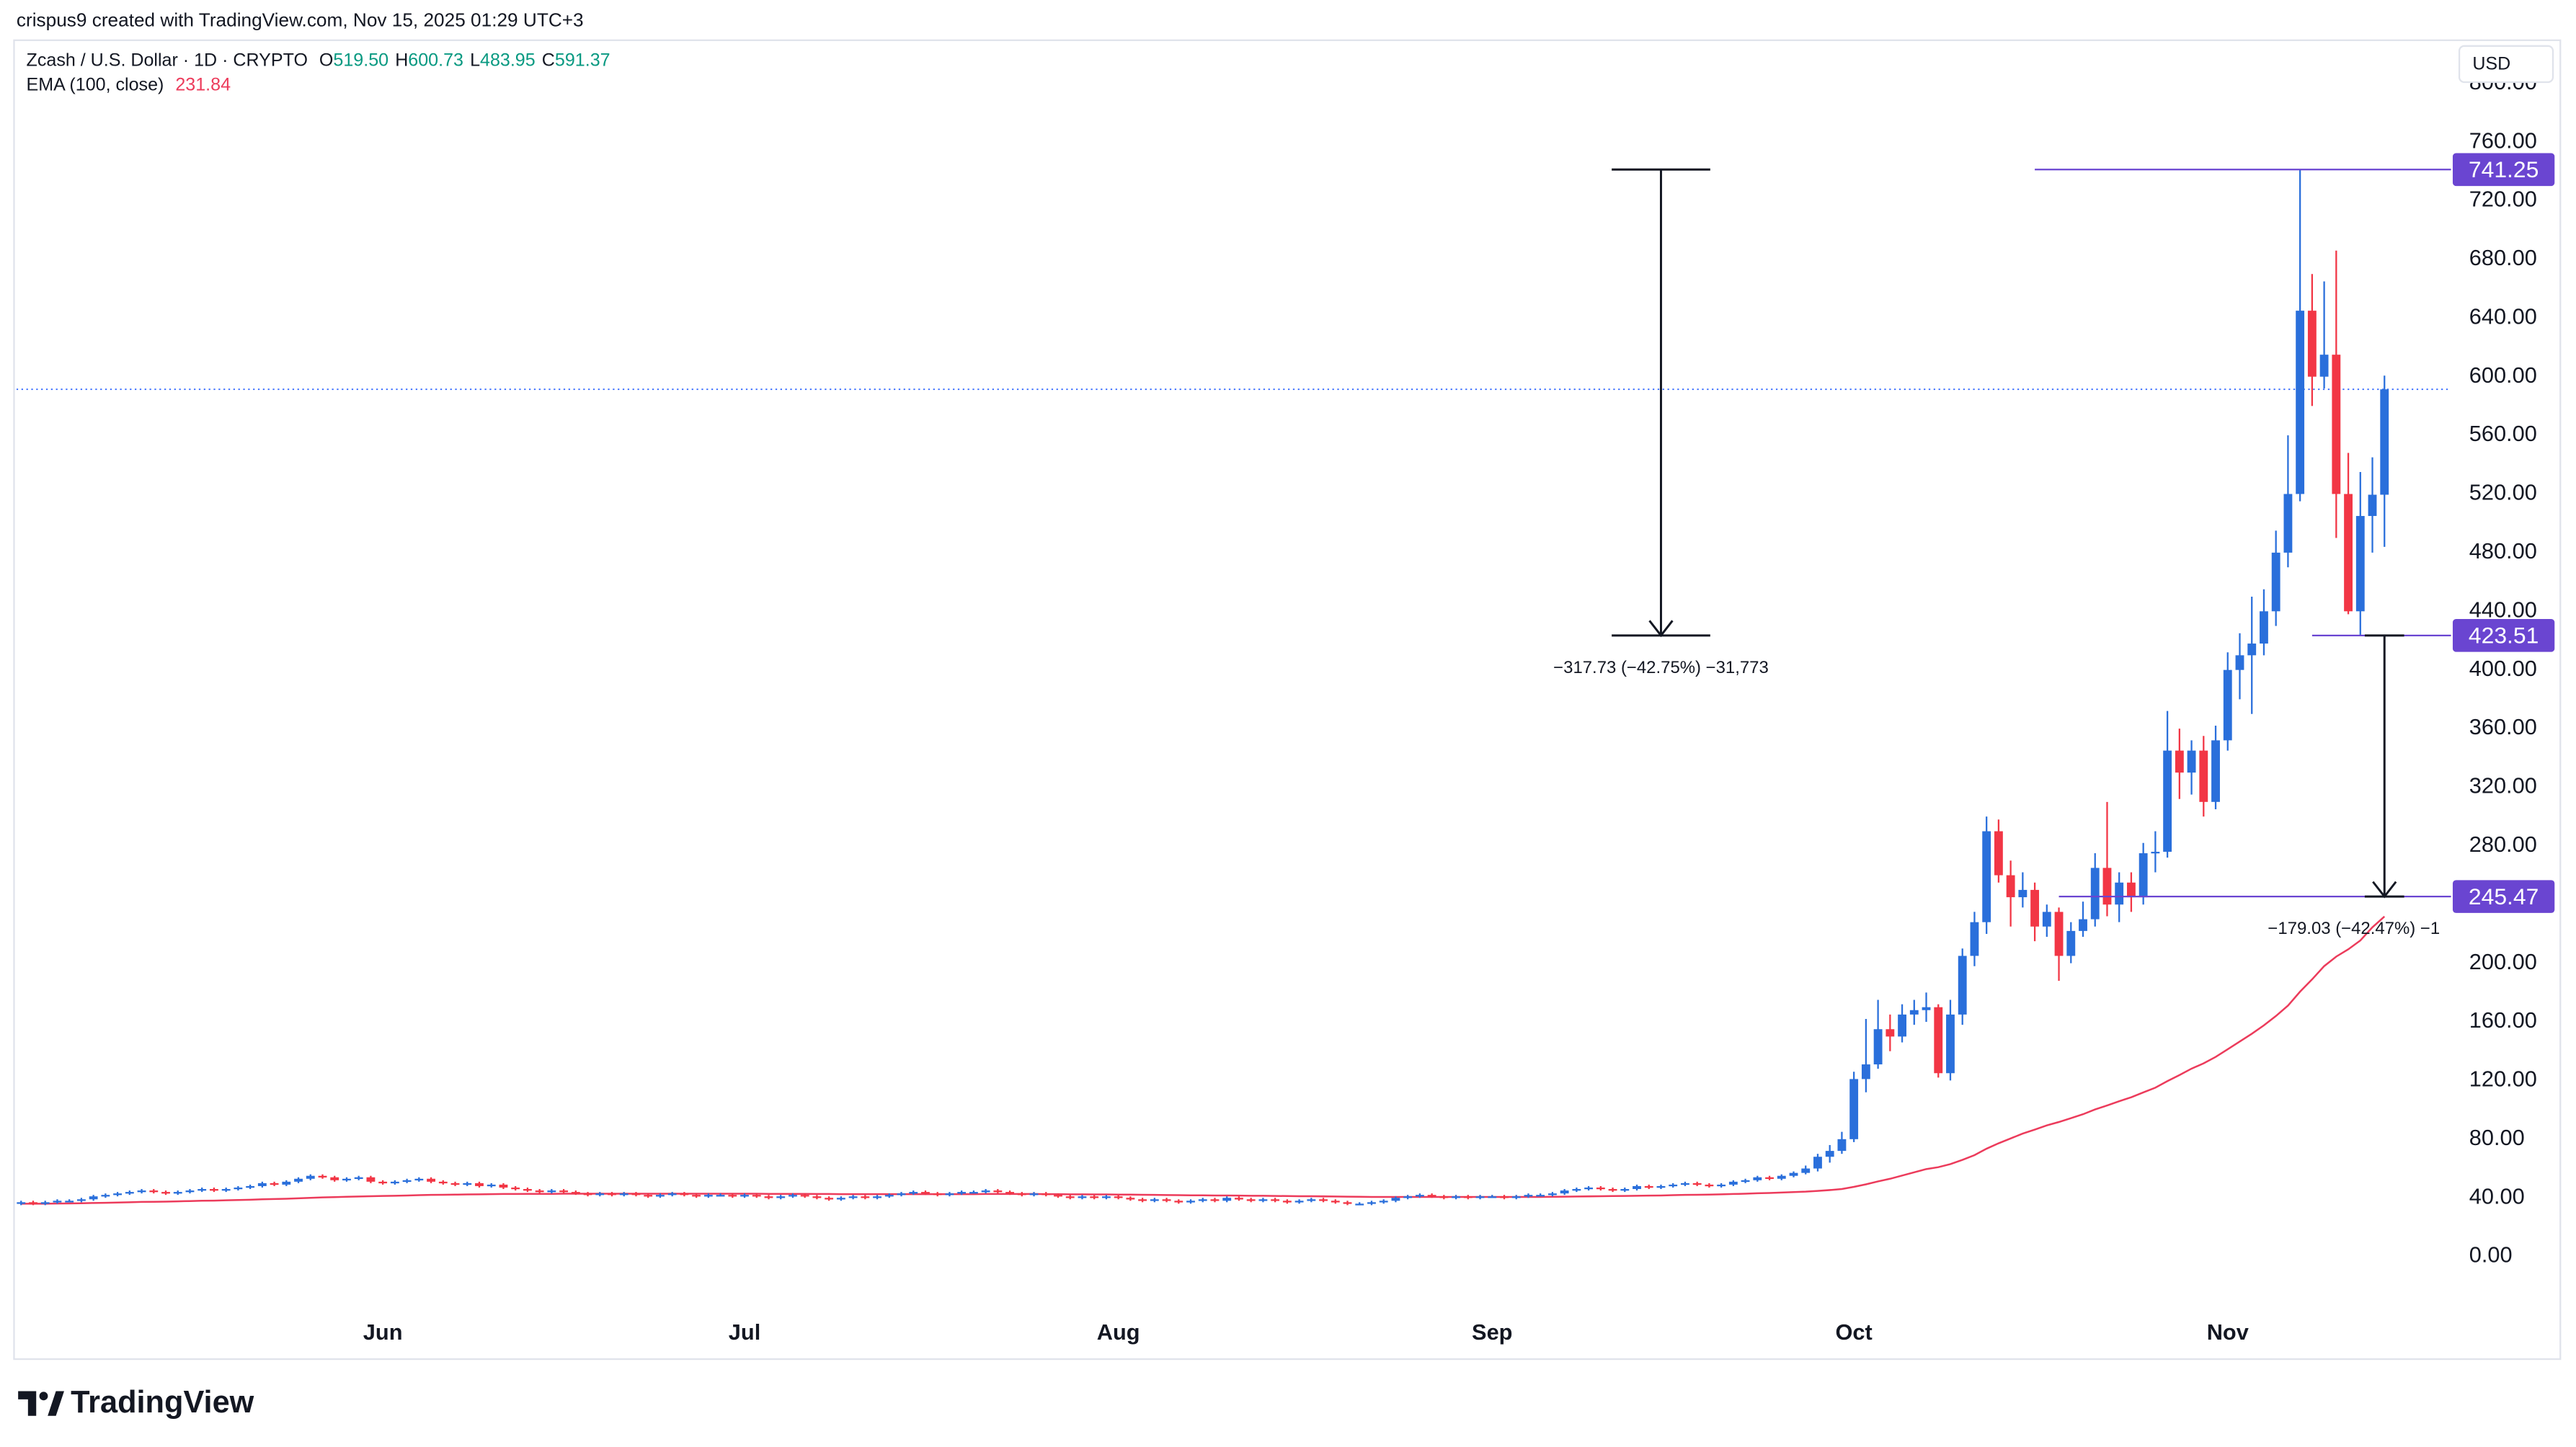 The image size is (2576, 1447). I want to click on legend-value: 519.50, so click(360, 60).